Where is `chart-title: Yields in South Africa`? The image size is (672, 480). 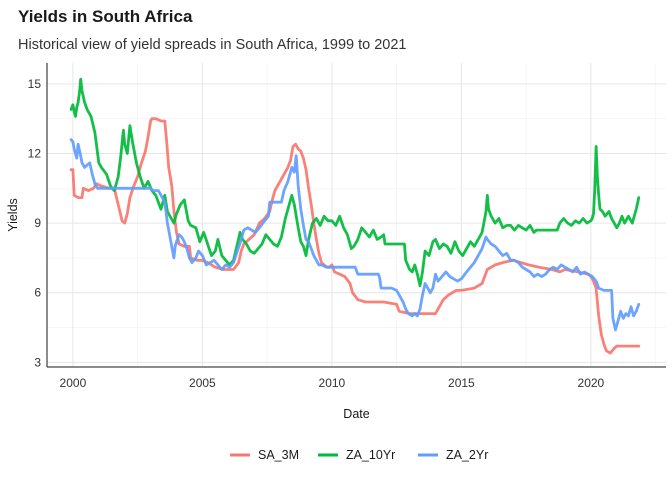
chart-title: Yields in South Africa is located at coordinates (105, 16).